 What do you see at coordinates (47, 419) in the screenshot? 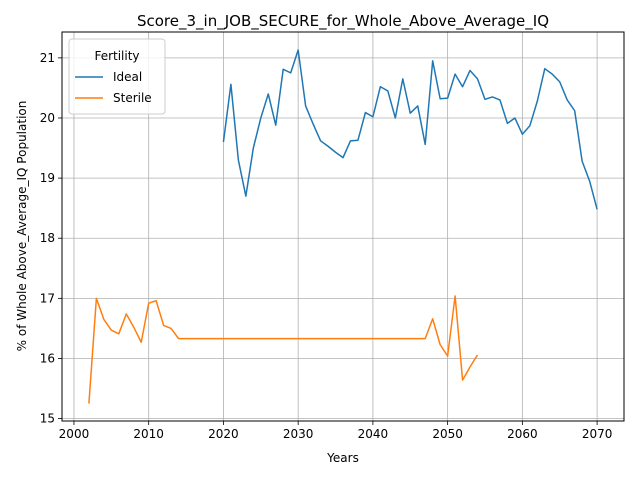
I see `y-tick-label: 15` at bounding box center [47, 419].